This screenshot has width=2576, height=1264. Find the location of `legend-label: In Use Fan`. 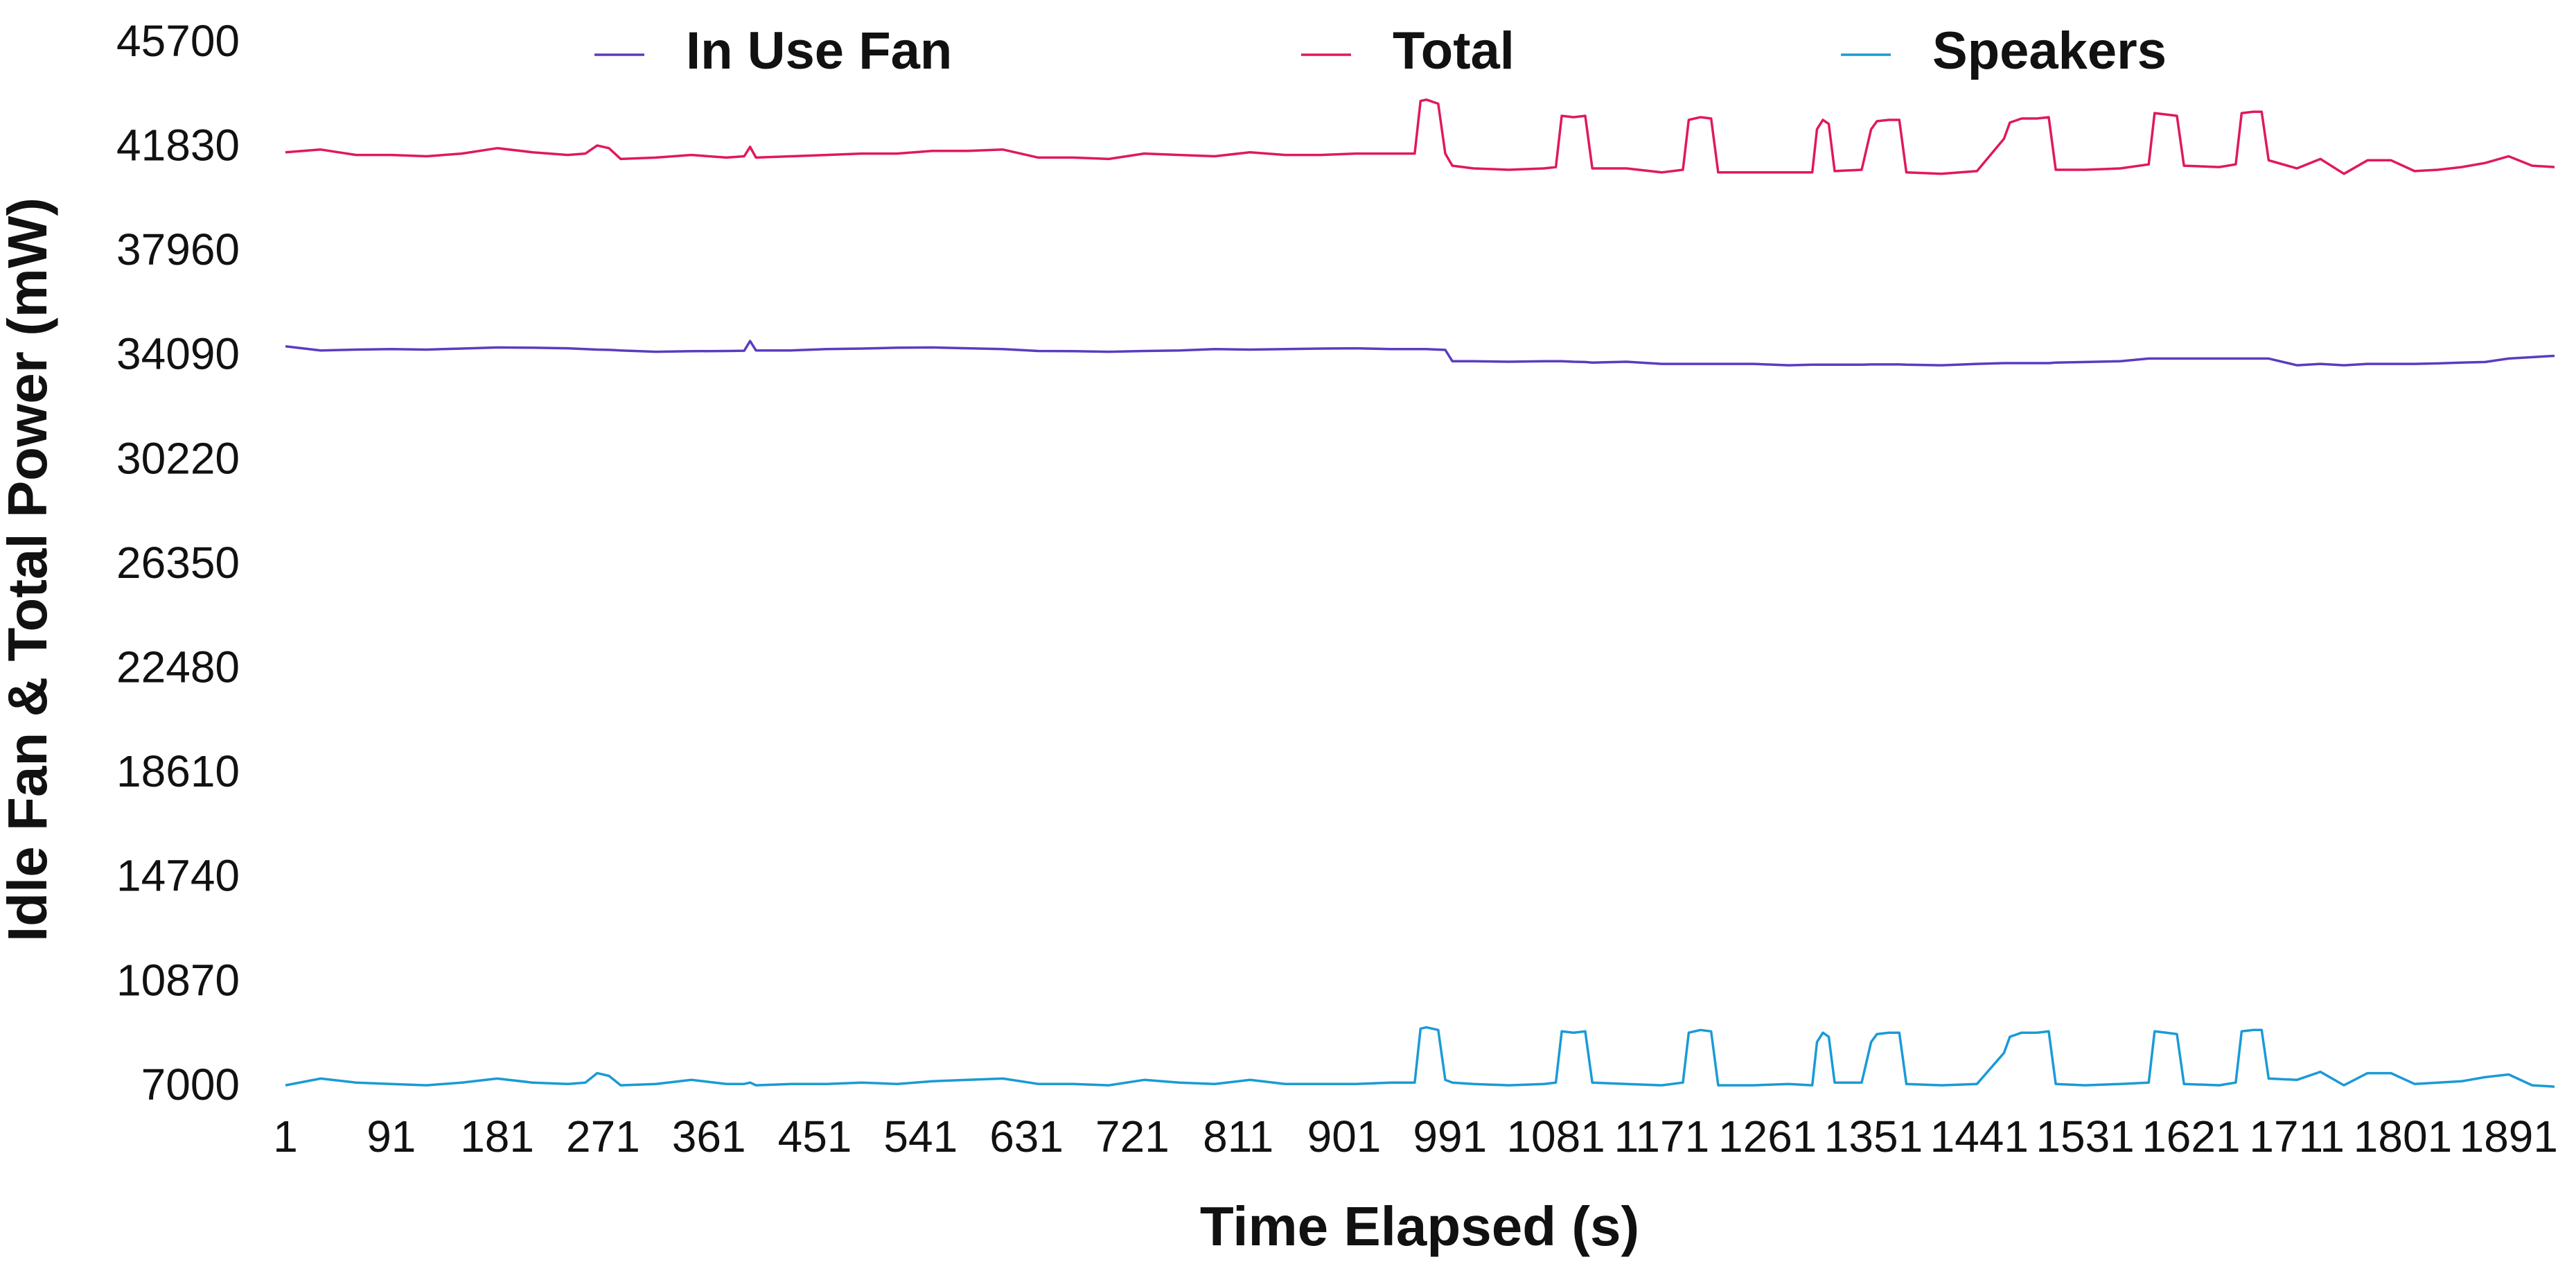

legend-label: In Use Fan is located at coordinates (819, 51).